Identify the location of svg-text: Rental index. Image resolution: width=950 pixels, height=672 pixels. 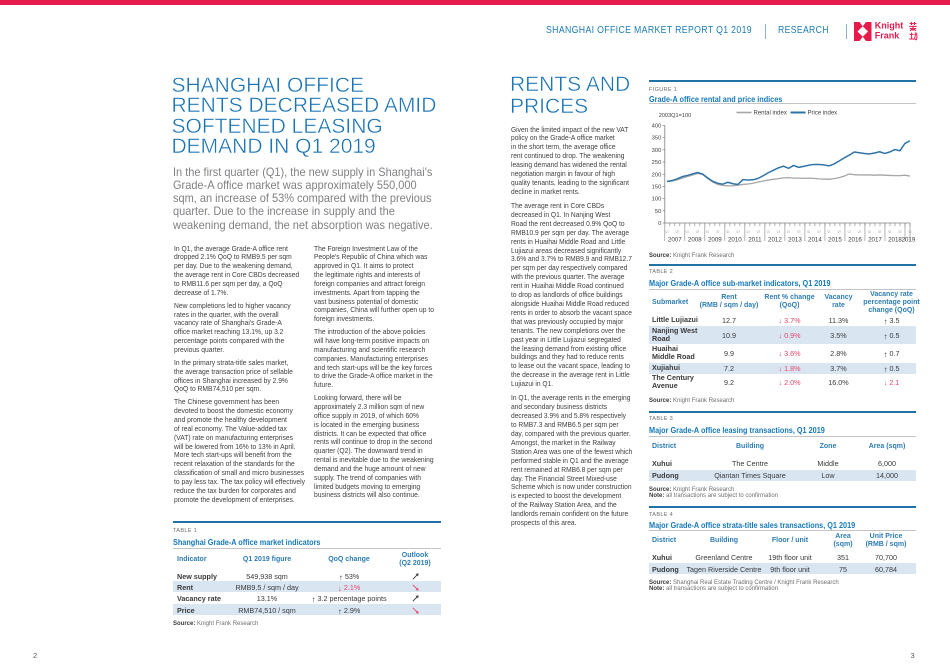
(770, 114).